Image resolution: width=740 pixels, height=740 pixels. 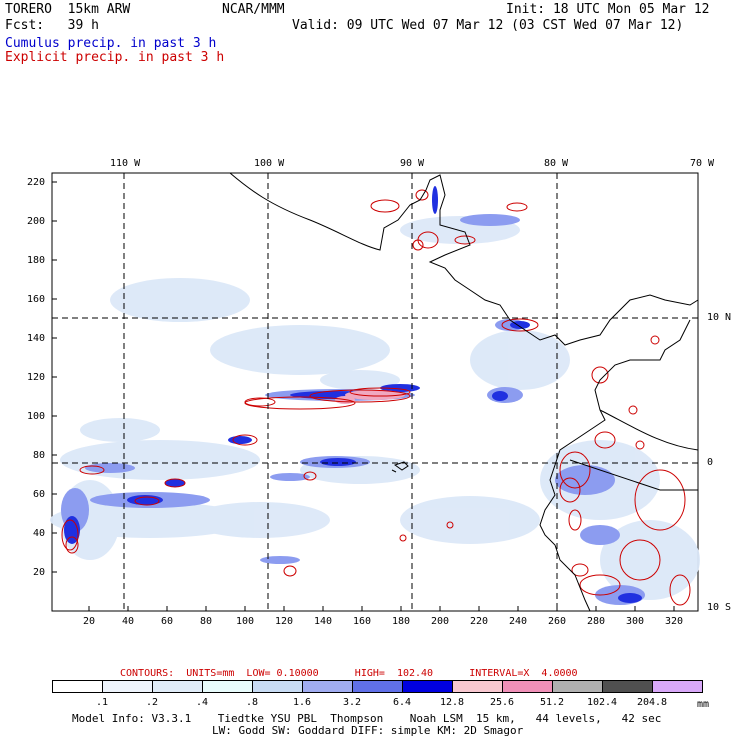 What do you see at coordinates (39, 533) in the screenshot?
I see `y-tick: 40` at bounding box center [39, 533].